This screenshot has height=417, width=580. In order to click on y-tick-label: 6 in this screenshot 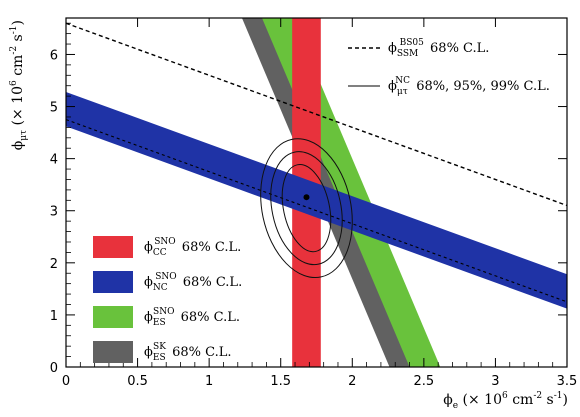, I will do `click(54, 55)`.